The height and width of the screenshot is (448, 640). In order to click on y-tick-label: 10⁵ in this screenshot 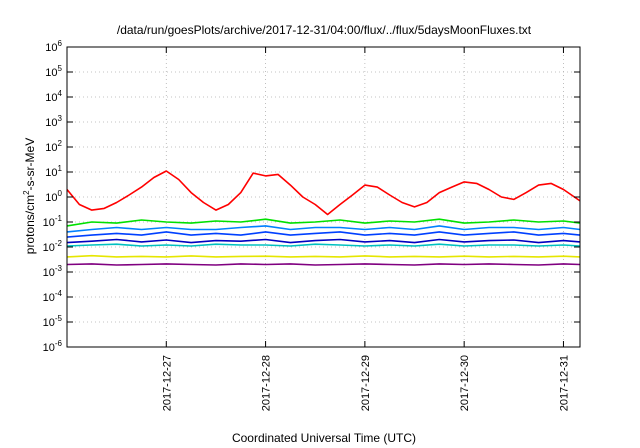, I will do `click(53, 71)`.